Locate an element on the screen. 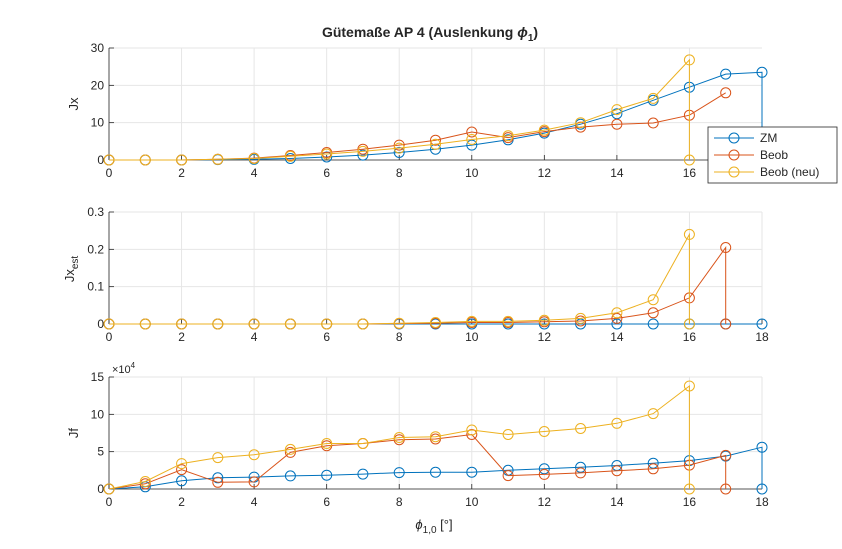  y-tick-label: 10 is located at coordinates (98, 123).